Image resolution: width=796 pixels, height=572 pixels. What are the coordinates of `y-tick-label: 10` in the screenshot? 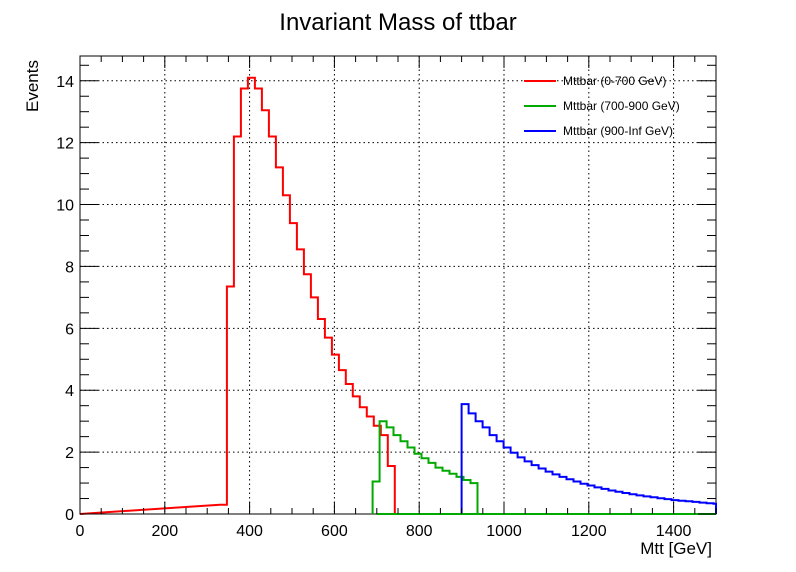 It's located at (65, 206).